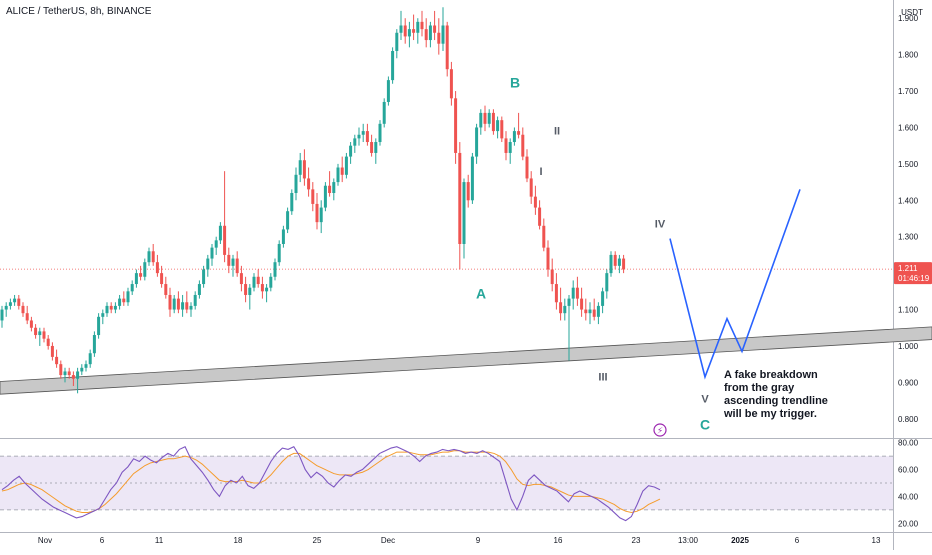  Describe the element at coordinates (446, 483) in the screenshot. I see `rsi-panel` at that location.